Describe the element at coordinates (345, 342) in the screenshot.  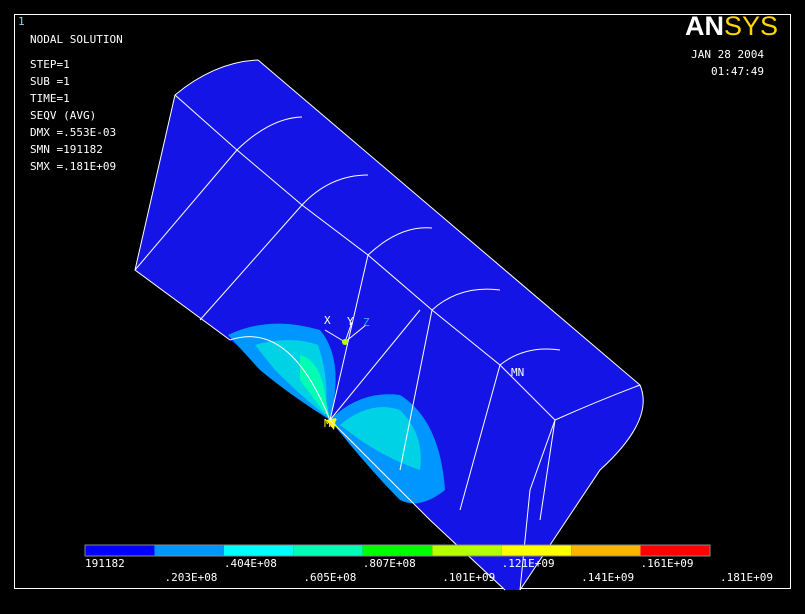
I see `triad-origin` at that location.